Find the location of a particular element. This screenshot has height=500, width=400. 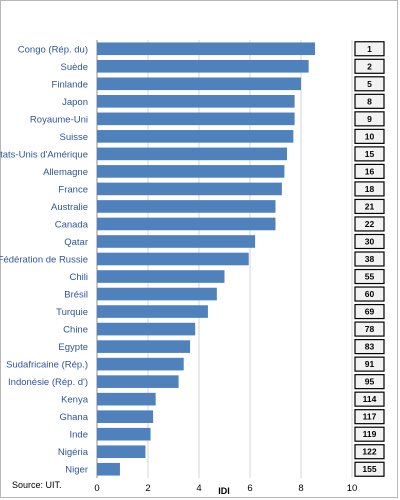

source-note: Source: UIT. is located at coordinates (37, 485).